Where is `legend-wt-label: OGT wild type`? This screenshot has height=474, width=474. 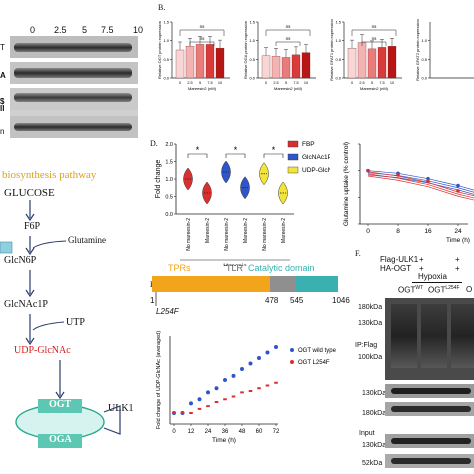
legend-wt-label: OGT wild type is located at coordinates (317, 351).